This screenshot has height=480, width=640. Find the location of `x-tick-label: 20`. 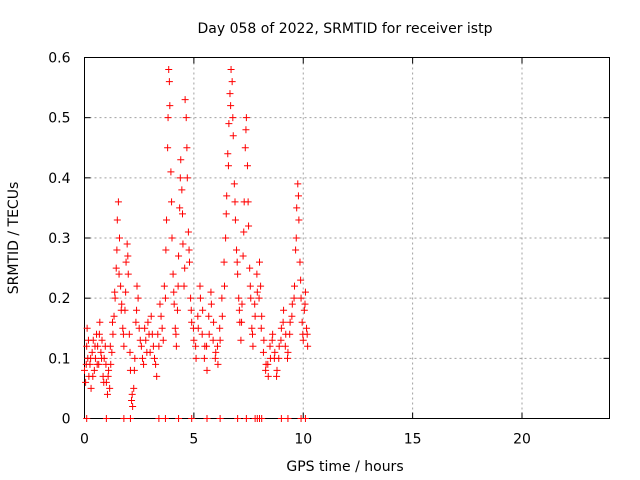

x-tick-label: 20 is located at coordinates (522, 440).